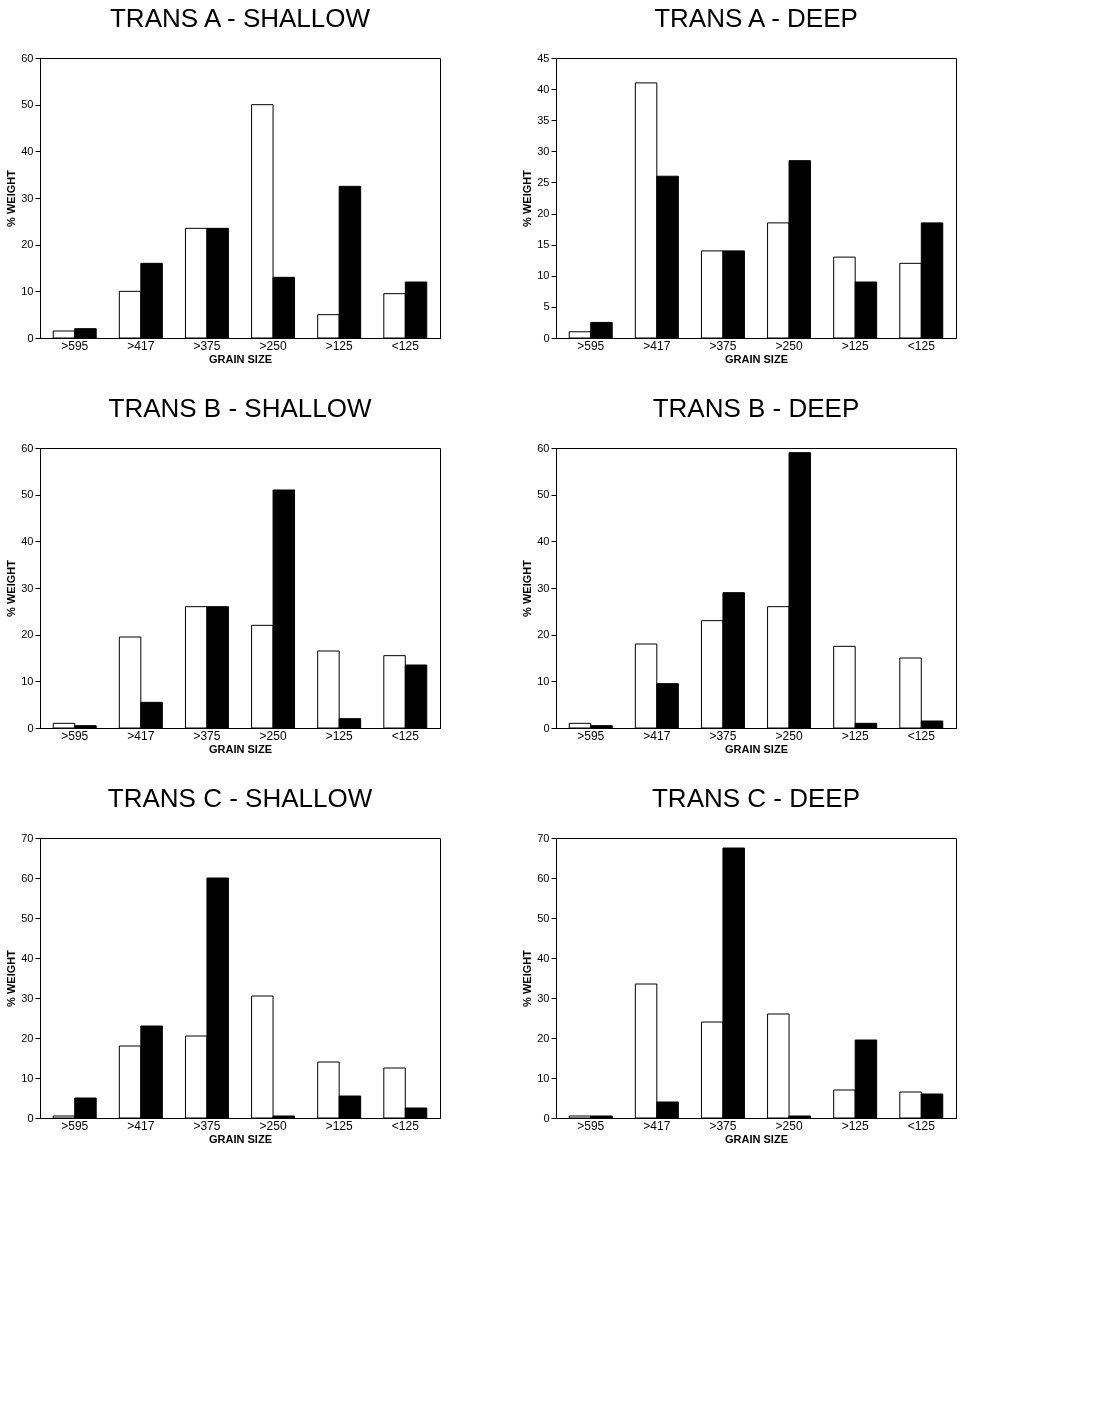 The width and height of the screenshot is (1110, 1420). What do you see at coordinates (240, 798) in the screenshot?
I see `chart-title: TRANS C - SHALLOW` at bounding box center [240, 798].